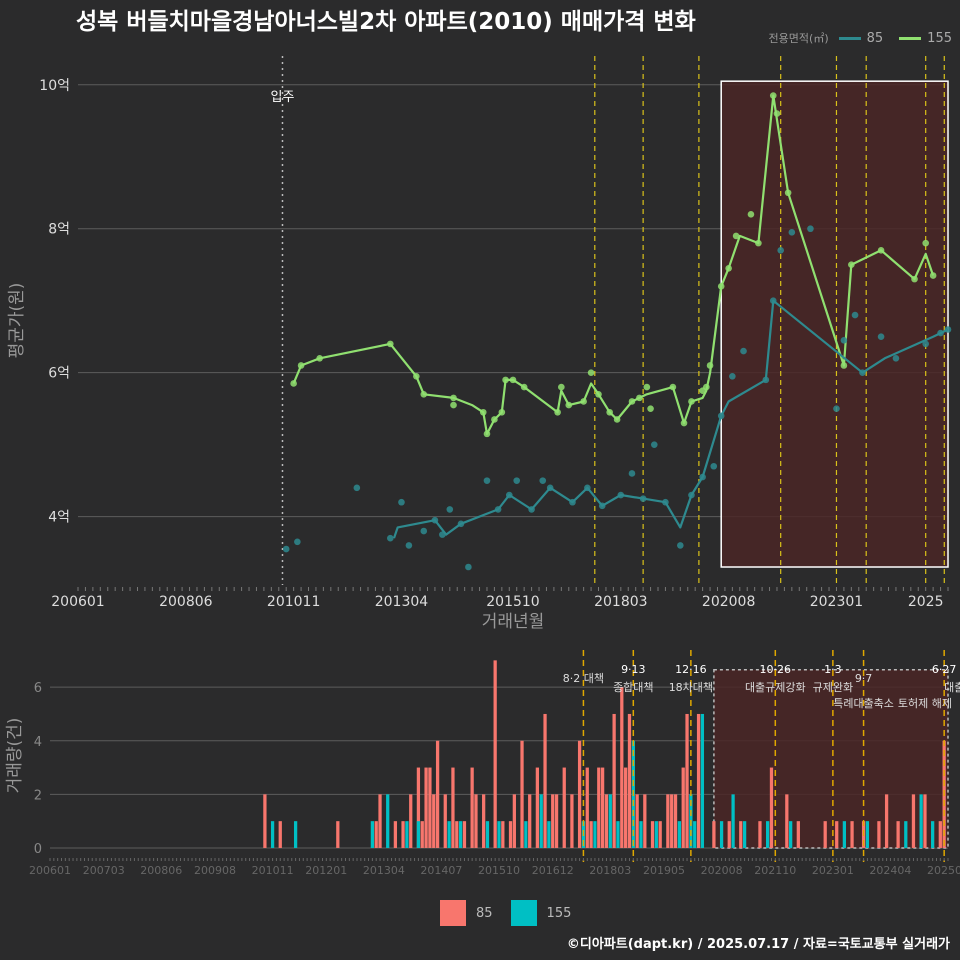 This screenshot has height=960, width=960. Describe the element at coordinates (283, 97) in the screenshot. I see `move-in-label: 입주` at that location.